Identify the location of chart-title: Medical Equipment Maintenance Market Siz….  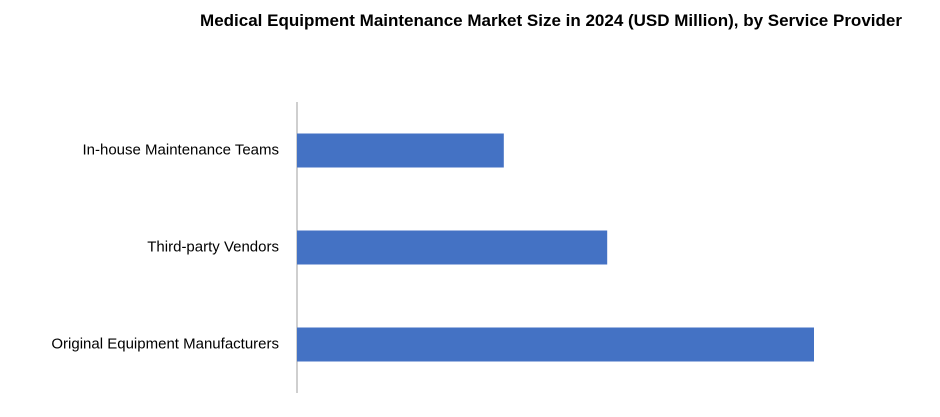
(551, 20).